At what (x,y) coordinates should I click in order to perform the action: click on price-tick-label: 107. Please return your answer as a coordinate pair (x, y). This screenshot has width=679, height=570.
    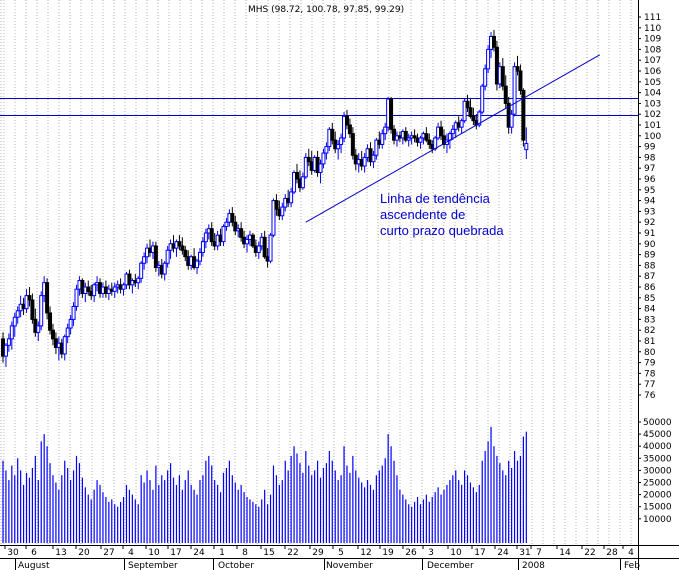
    Looking at the image, I should click on (652, 61).